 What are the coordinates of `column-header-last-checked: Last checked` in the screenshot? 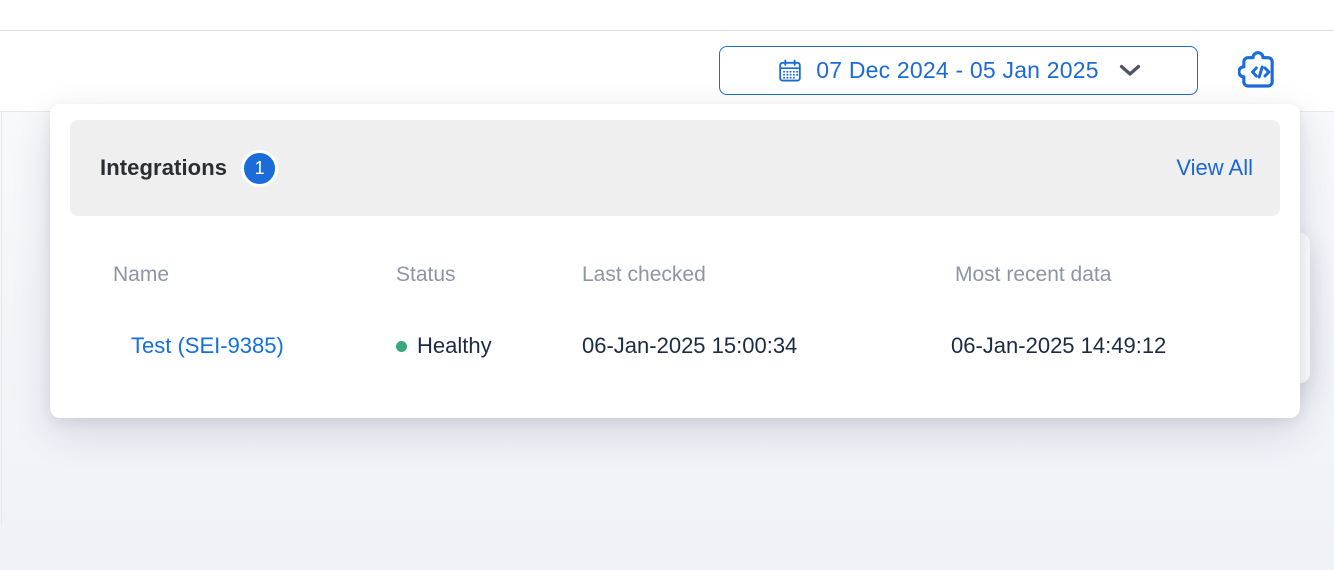 It's located at (644, 274).